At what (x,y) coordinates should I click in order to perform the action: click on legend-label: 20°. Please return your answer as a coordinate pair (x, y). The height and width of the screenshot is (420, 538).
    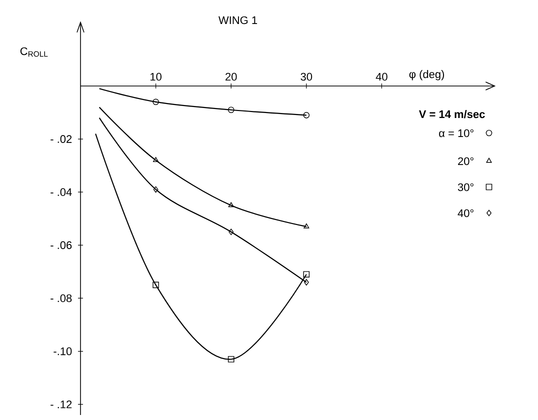
    Looking at the image, I should click on (466, 161).